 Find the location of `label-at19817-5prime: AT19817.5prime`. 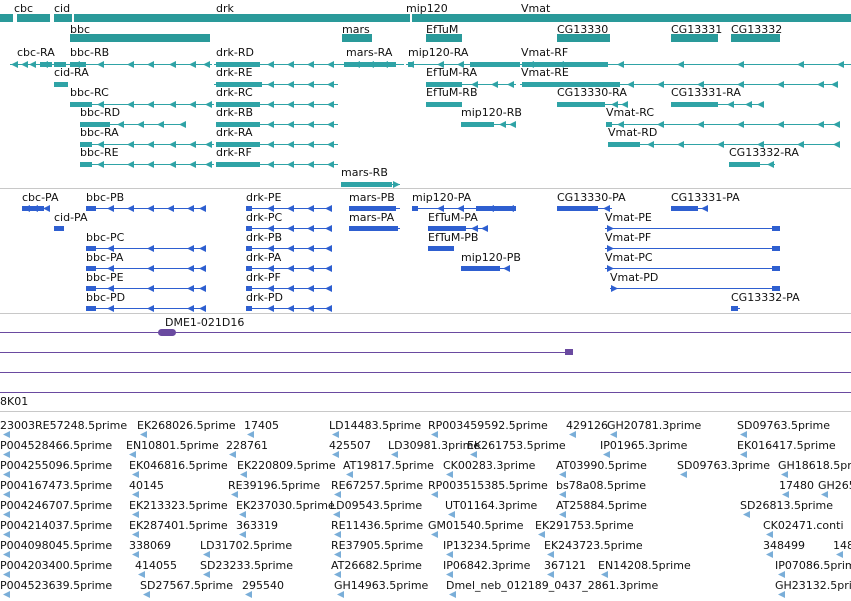

label-at19817-5prime: AT19817.5prime is located at coordinates (388, 465).